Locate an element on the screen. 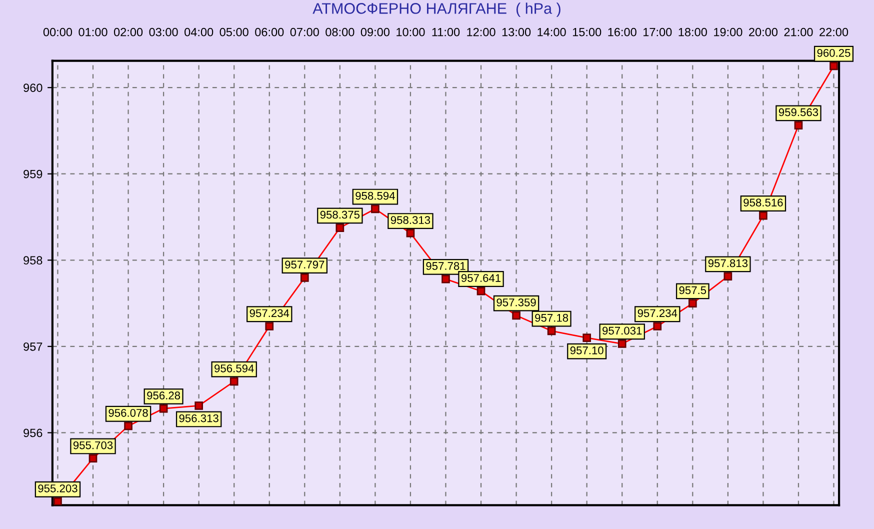 The height and width of the screenshot is (529, 874). data-label: 956.078 is located at coordinates (128, 412).